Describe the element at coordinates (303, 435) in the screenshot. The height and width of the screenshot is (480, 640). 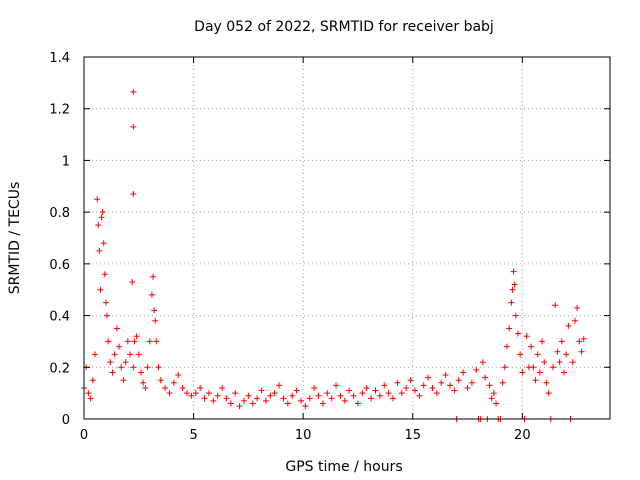
I see `x-tick-label: 10` at that location.